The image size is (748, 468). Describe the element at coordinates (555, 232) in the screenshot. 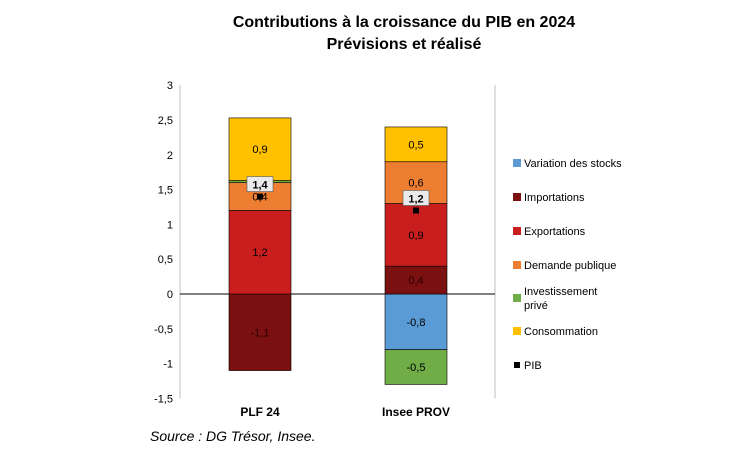

I see `legend-label: Exportations` at that location.